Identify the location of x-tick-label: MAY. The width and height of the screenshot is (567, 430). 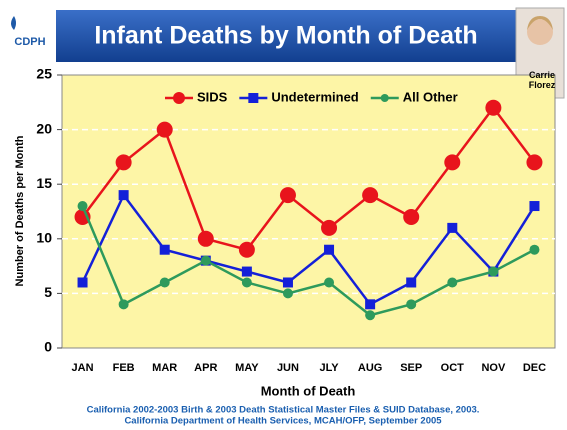
(247, 368).